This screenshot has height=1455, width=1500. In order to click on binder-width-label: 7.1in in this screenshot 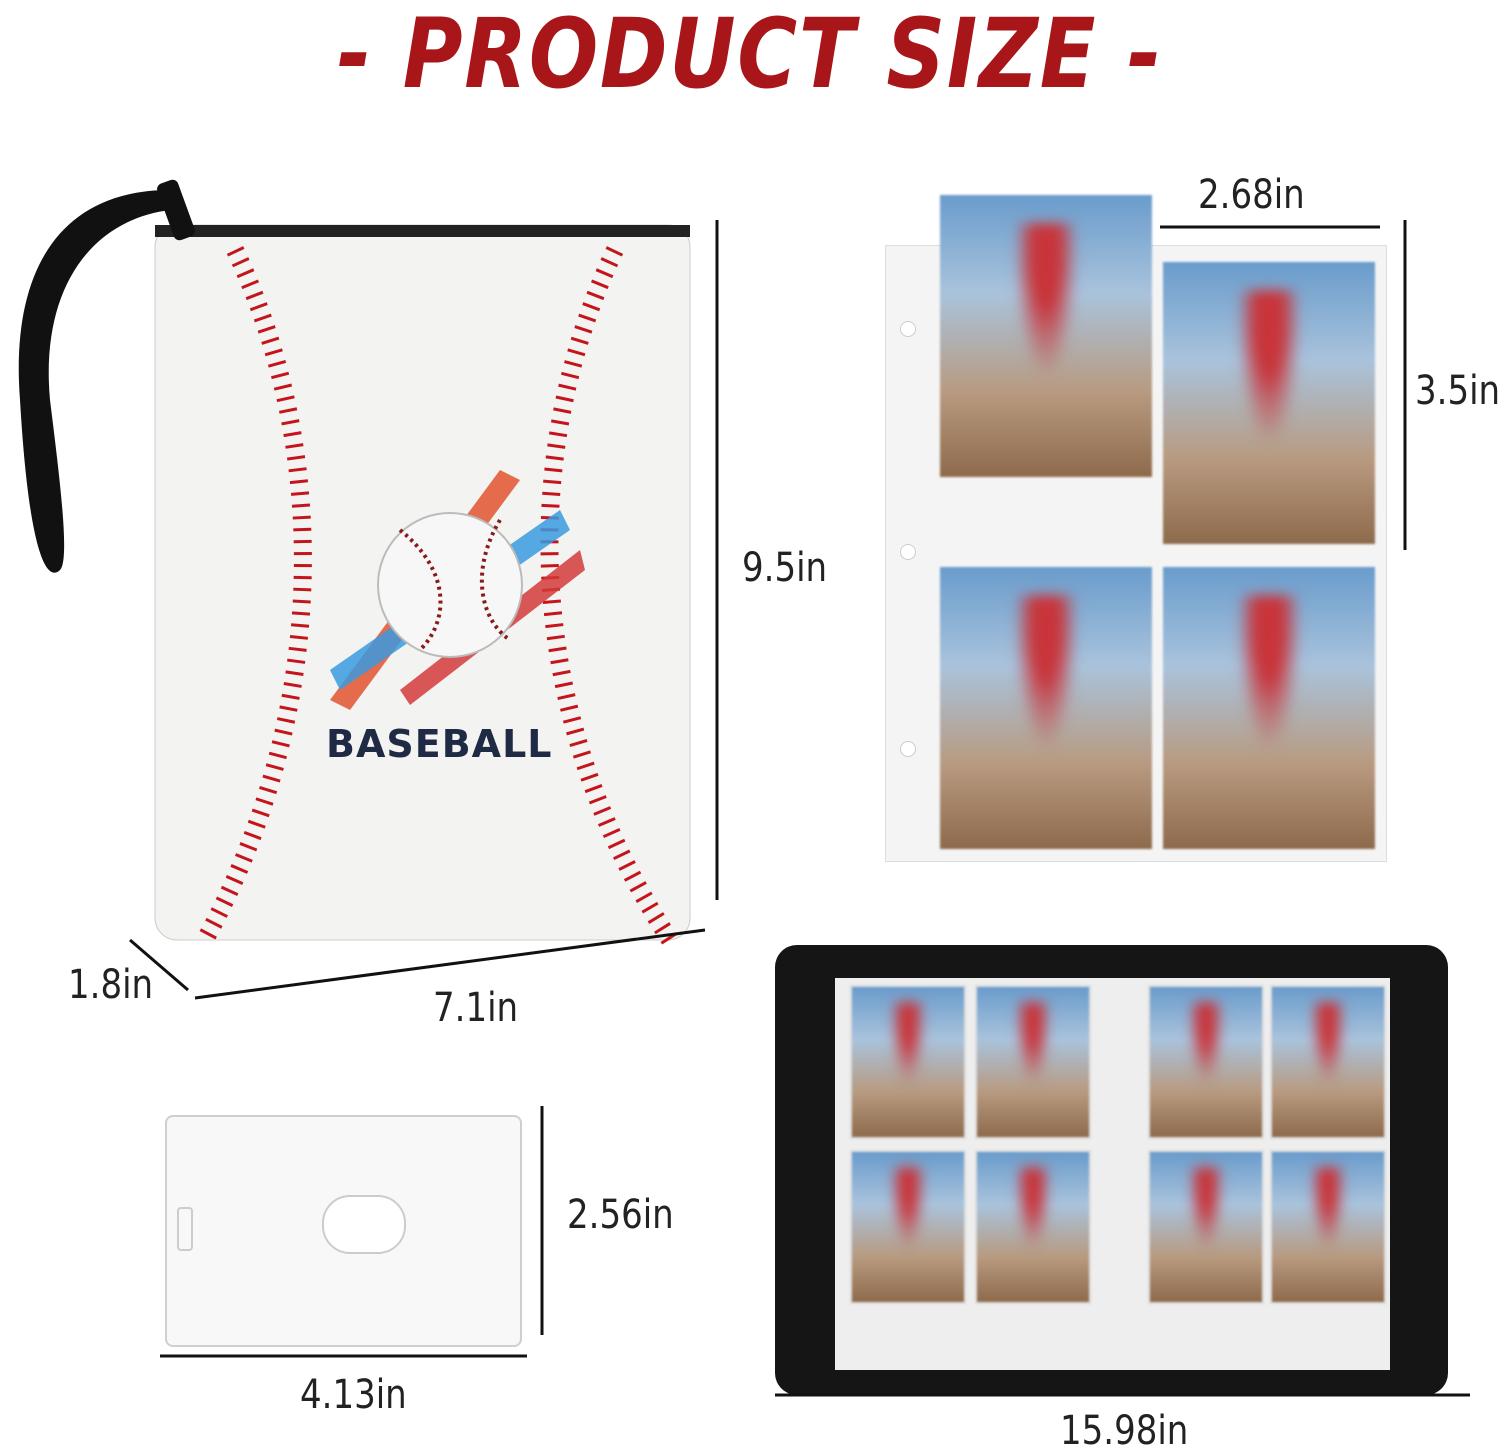, I will do `click(476, 1008)`.